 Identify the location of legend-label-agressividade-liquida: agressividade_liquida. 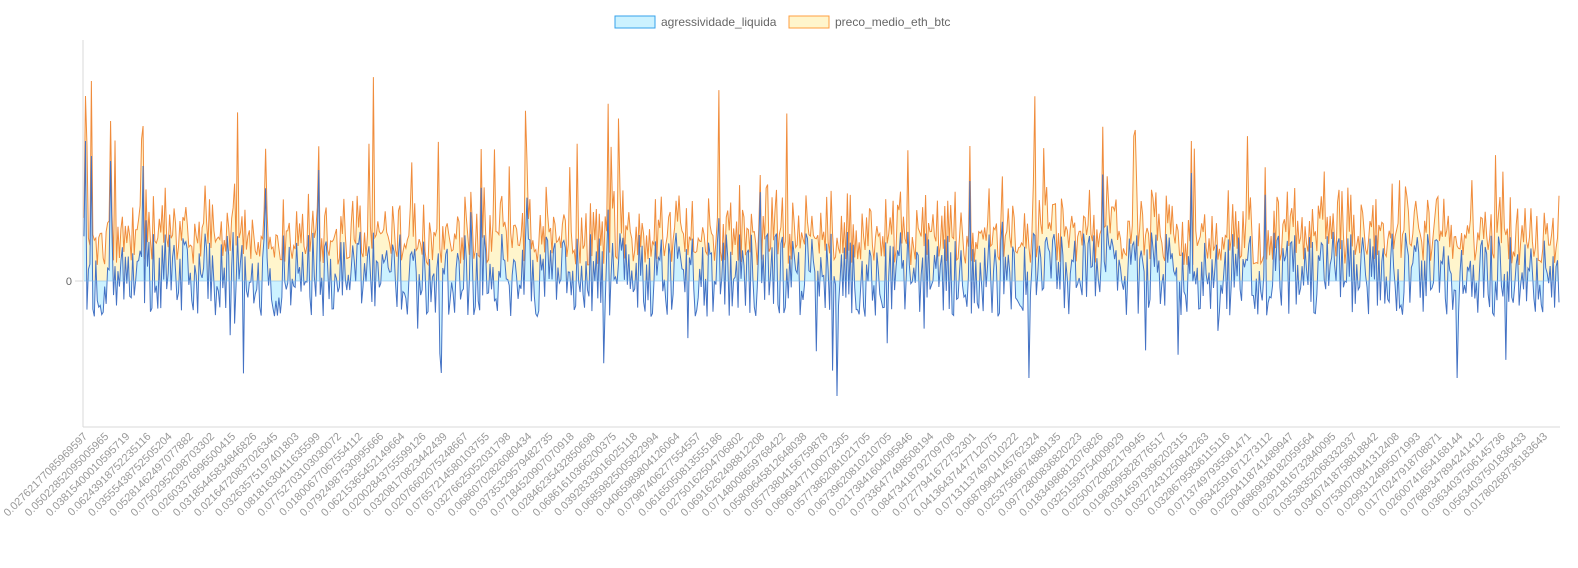
(719, 22).